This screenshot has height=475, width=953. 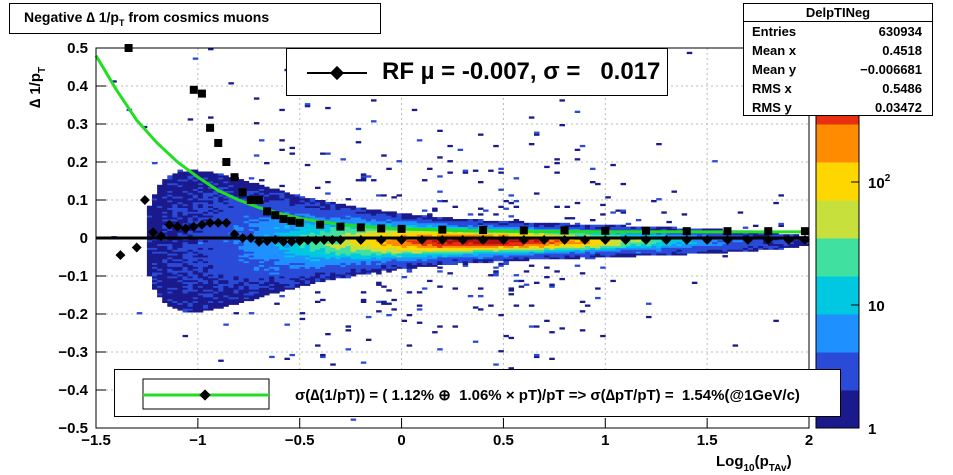 What do you see at coordinates (82, 238) in the screenshot?
I see `y-axis-ticks: −0.5−0.4−0.3−0.2−0.100.10.20.30.40.5` at bounding box center [82, 238].